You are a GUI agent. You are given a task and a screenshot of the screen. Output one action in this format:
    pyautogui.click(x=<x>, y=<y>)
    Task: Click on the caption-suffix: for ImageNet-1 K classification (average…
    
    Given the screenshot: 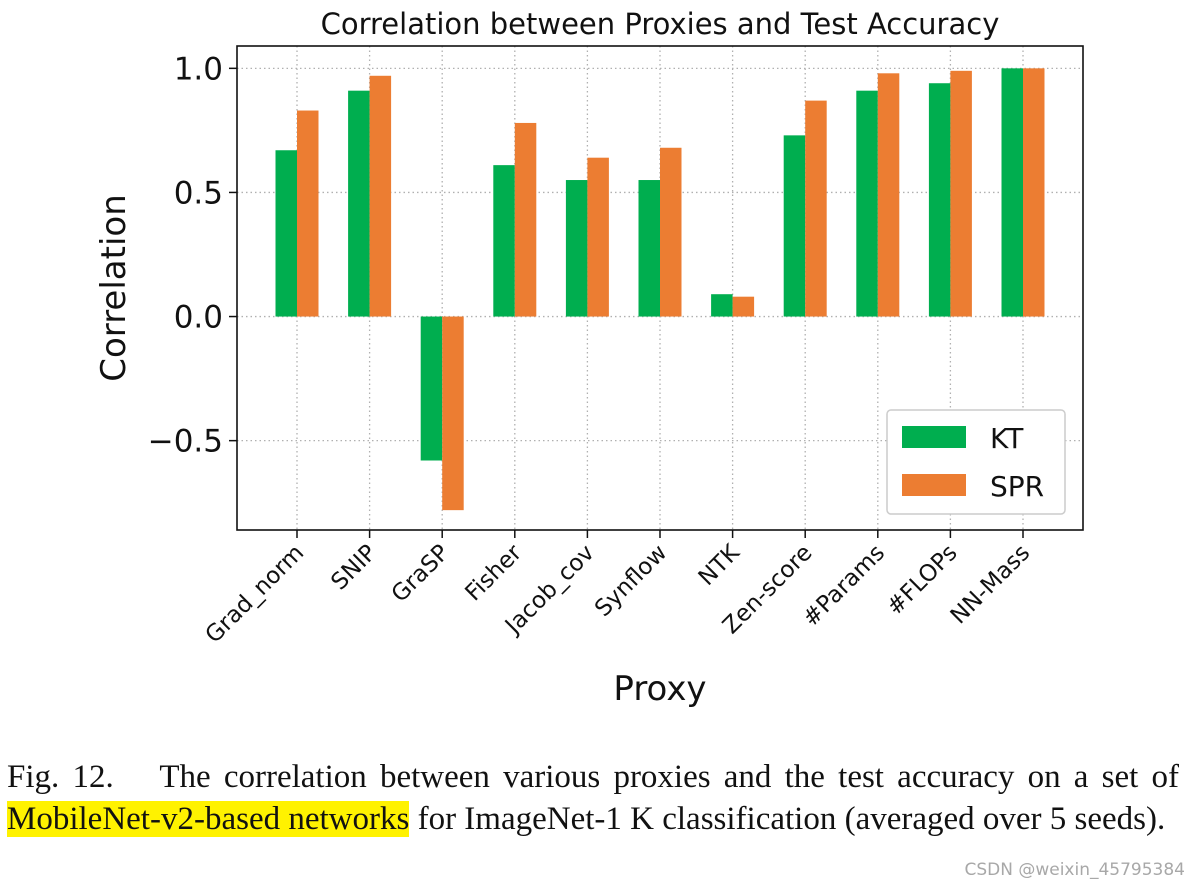 What is the action you would take?
    pyautogui.click(x=787, y=819)
    